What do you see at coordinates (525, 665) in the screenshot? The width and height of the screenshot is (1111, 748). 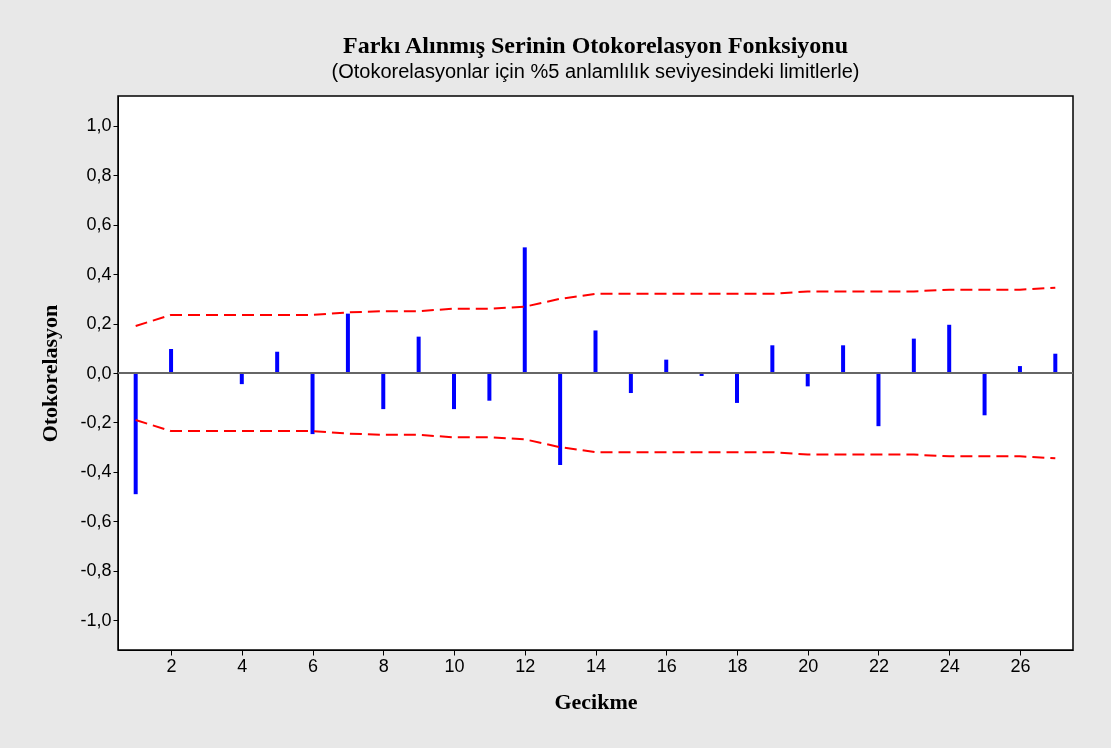 I see `x-tick-label: 12` at bounding box center [525, 665].